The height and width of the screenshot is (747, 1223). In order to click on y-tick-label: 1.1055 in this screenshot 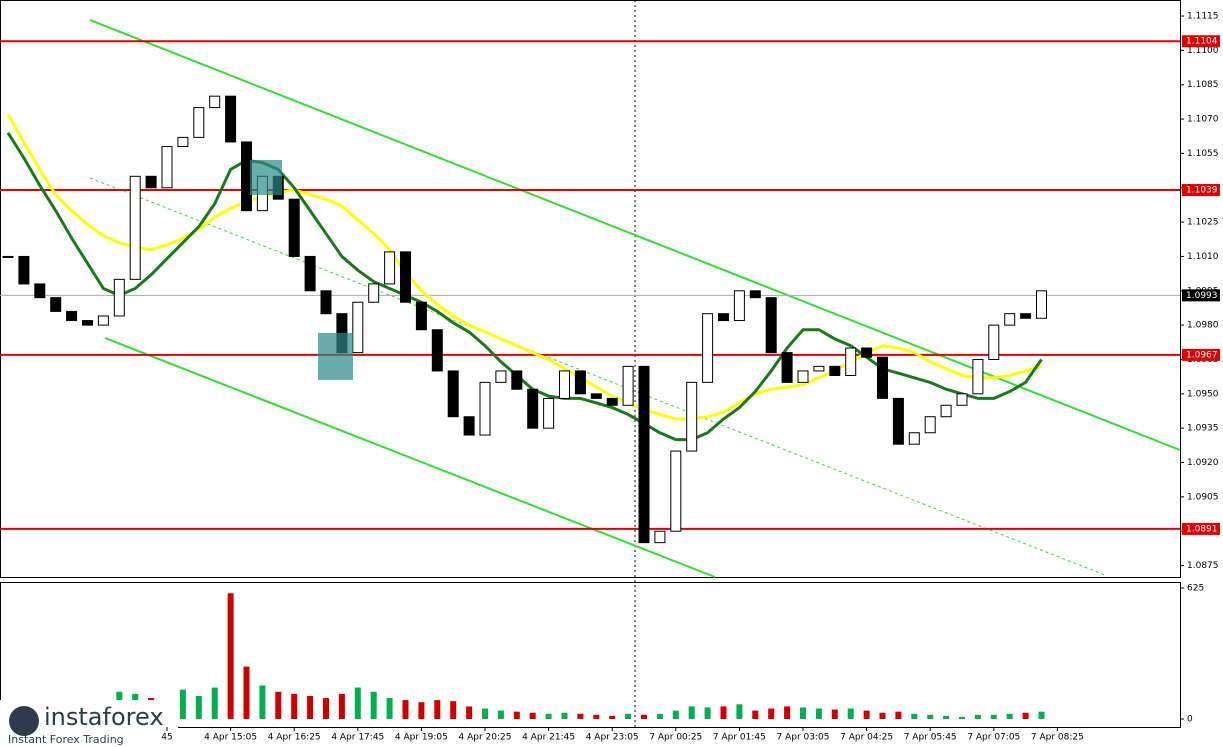, I will do `click(1203, 154)`.